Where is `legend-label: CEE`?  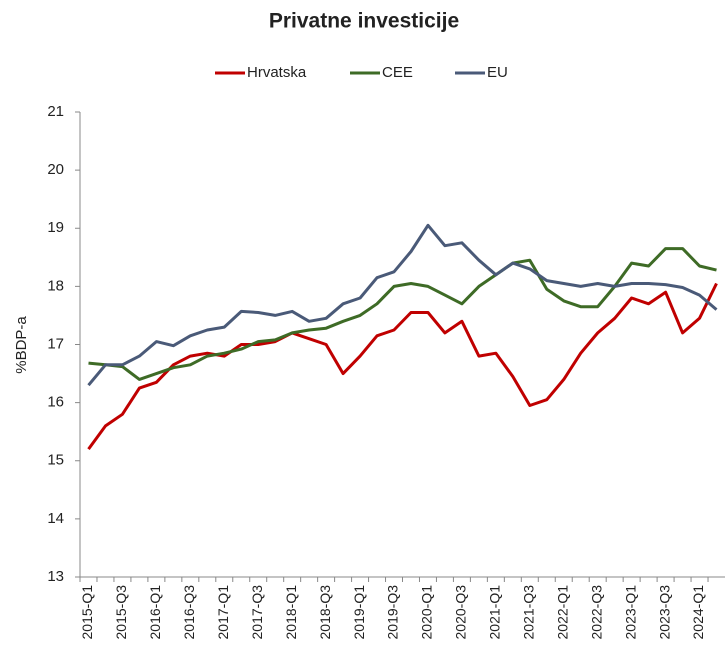 legend-label: CEE is located at coordinates (397, 72).